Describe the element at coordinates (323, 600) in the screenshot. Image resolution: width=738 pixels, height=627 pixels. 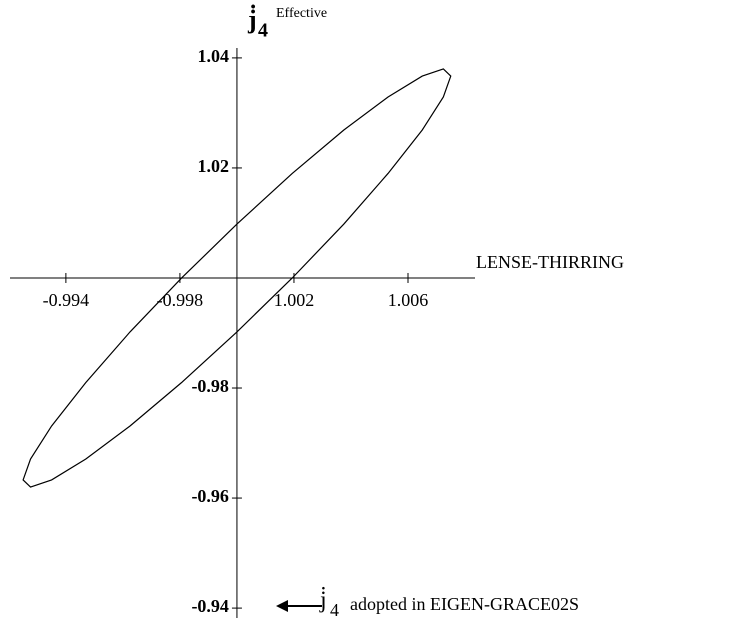
I see `annotation-symbol: j̇` at that location.